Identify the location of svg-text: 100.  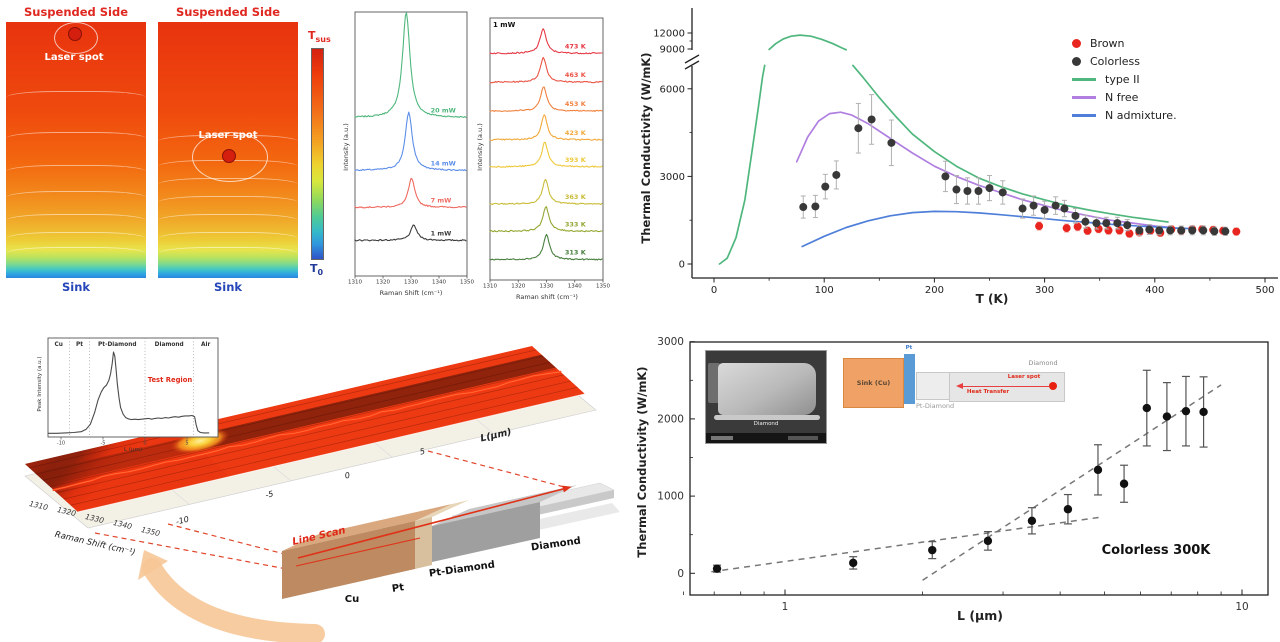
(824, 290).